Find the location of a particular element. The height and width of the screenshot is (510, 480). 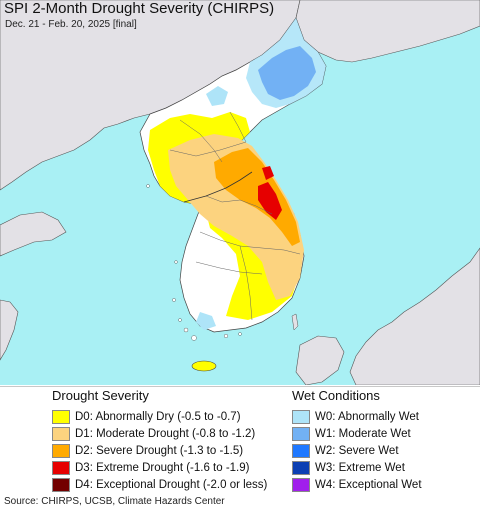

swatch-w2 is located at coordinates (301, 450).